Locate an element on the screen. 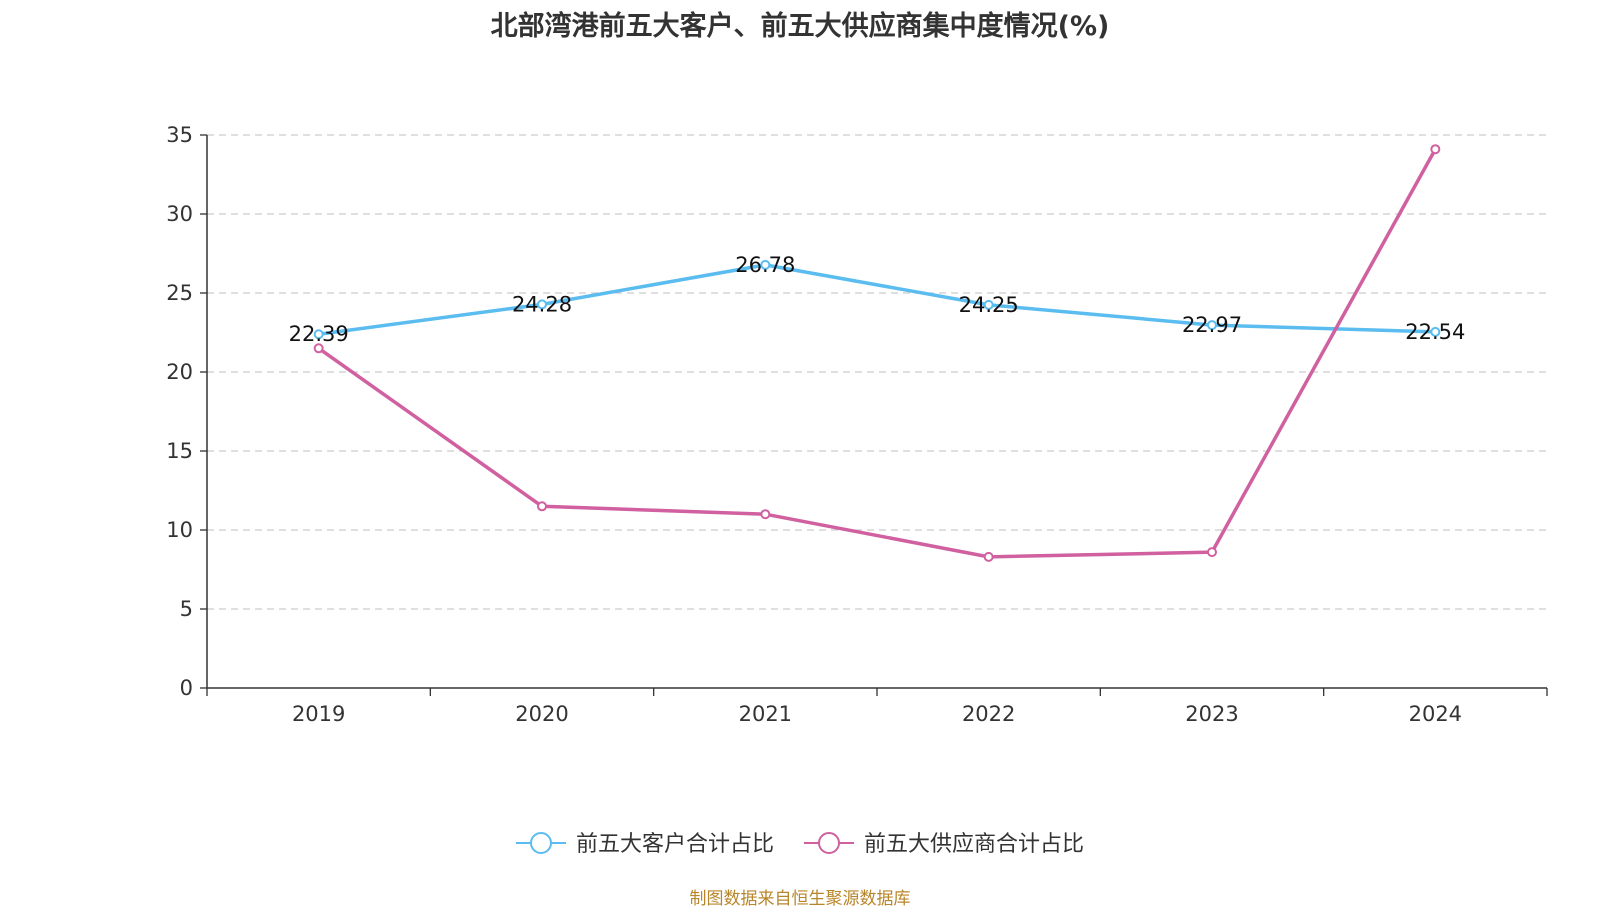  data-label: 24.28 is located at coordinates (542, 304).